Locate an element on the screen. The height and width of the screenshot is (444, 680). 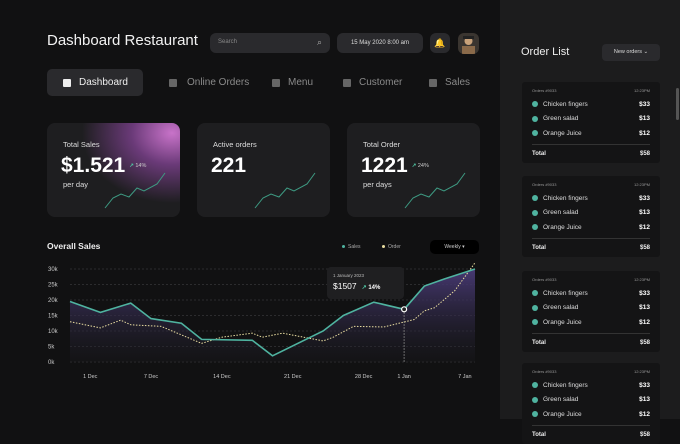
legend-label: Sales is located at coordinates (354, 247).